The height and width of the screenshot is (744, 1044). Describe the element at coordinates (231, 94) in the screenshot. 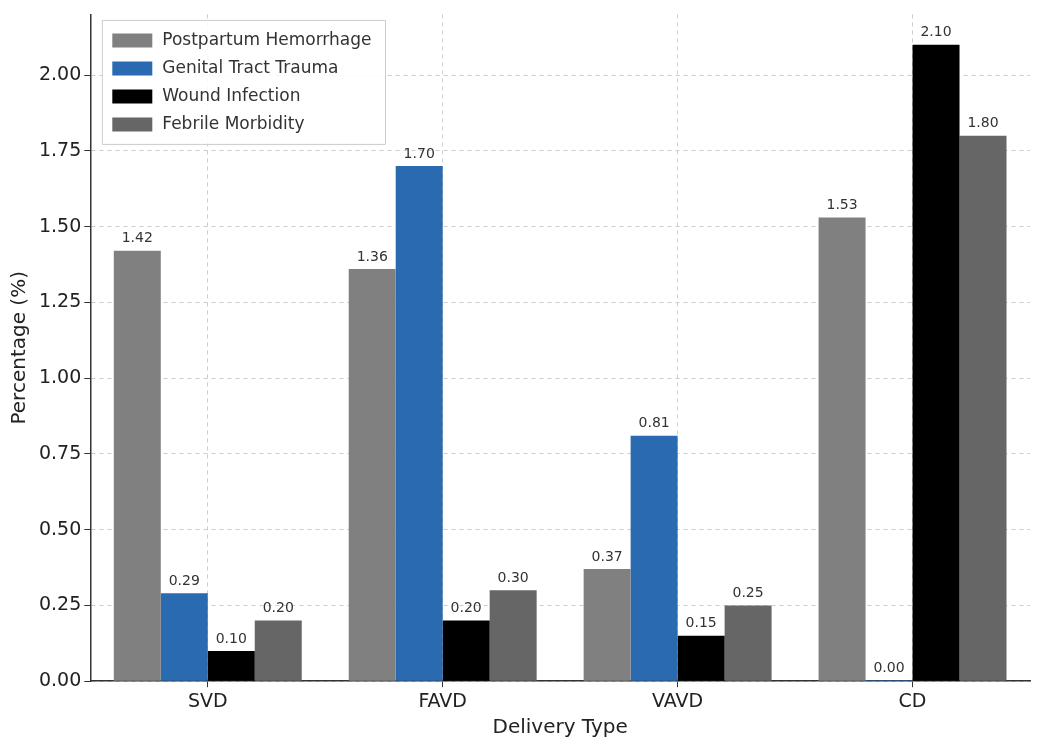

I see `legend-label: Wound Infection` at that location.